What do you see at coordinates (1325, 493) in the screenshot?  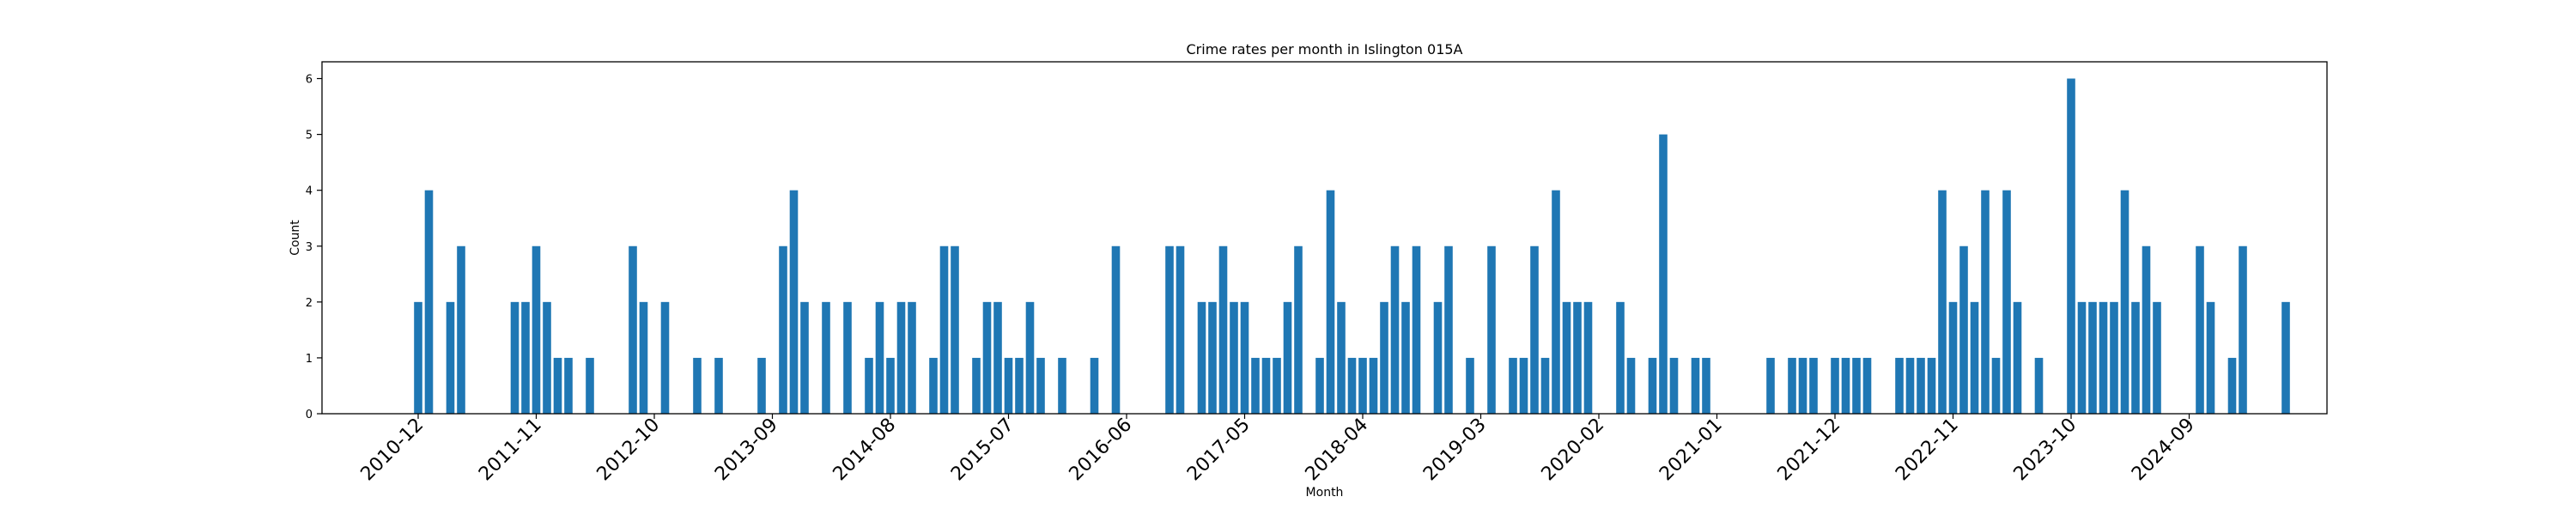 I see `x-axis-label: Month` at bounding box center [1325, 493].